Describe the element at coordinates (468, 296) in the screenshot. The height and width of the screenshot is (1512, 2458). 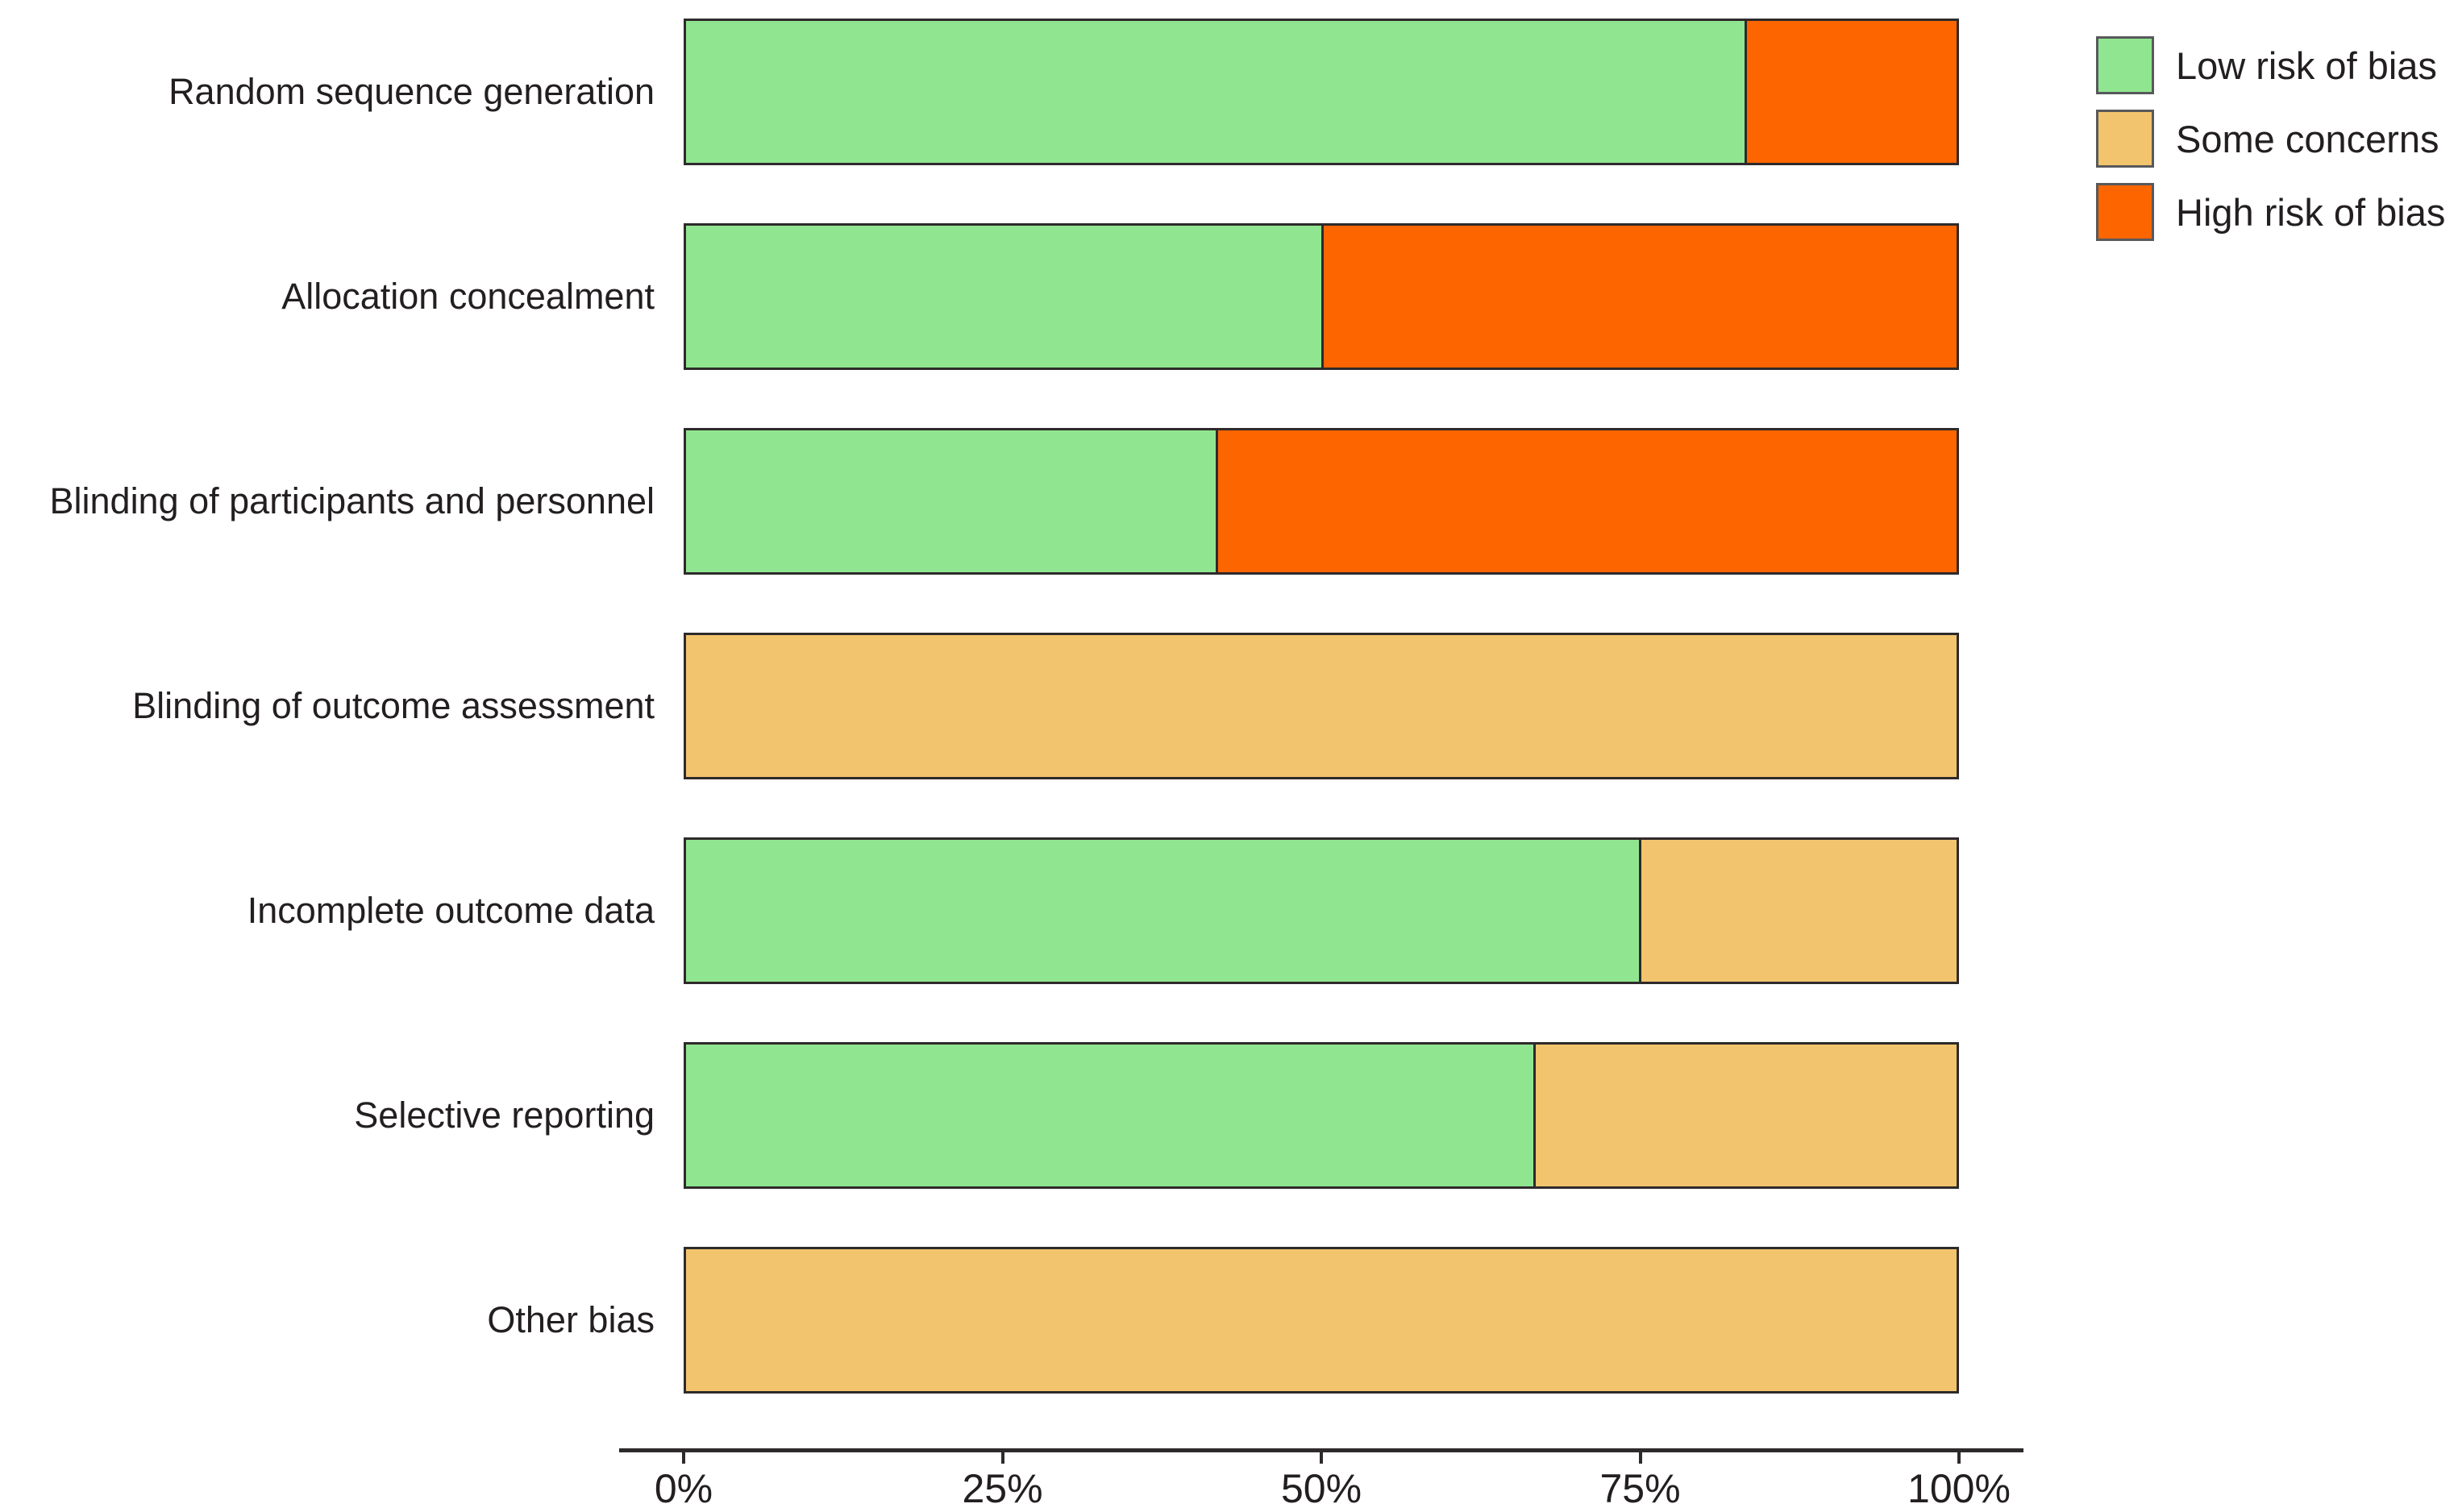
I see `category-label: Allocation concealment` at that location.